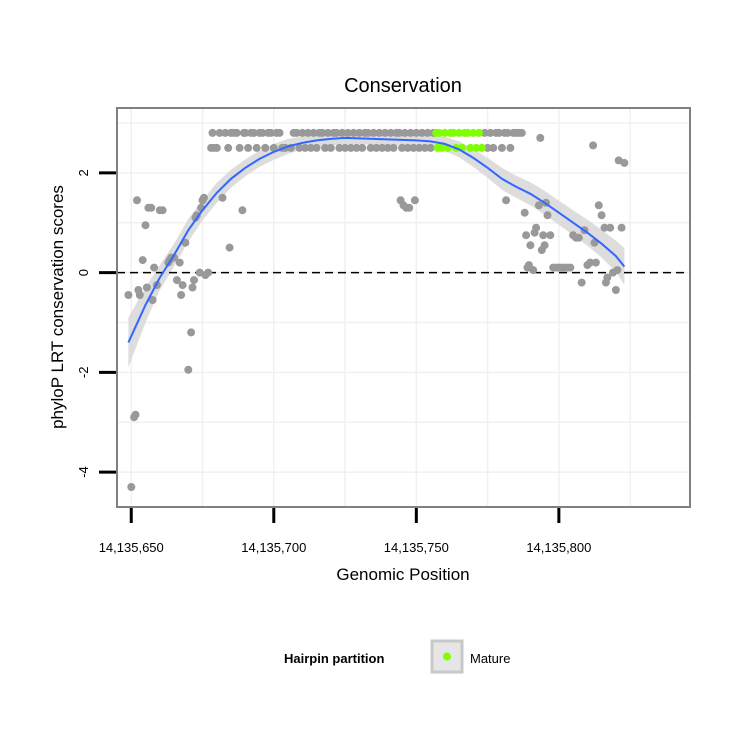 Image resolution: width=750 pixels, height=750 pixels. I want to click on legend-title: Hairpin partition, so click(334, 658).